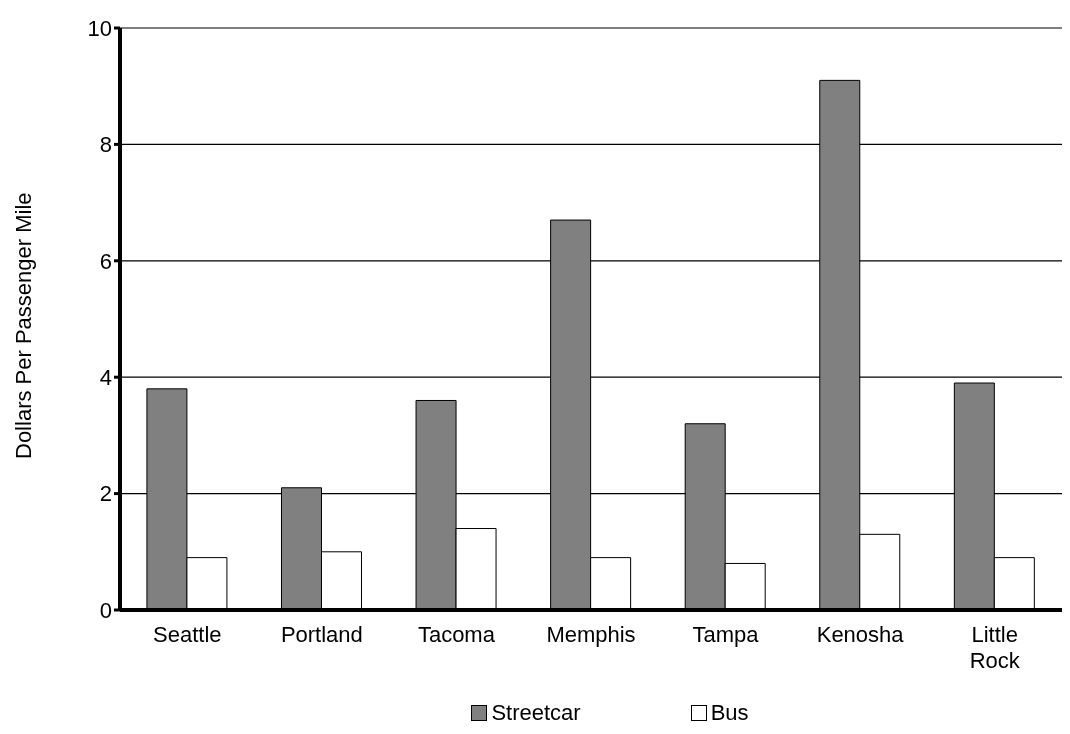 Image resolution: width=1070 pixels, height=734 pixels. What do you see at coordinates (105, 261) in the screenshot?
I see `y-tick-label: 6` at bounding box center [105, 261].